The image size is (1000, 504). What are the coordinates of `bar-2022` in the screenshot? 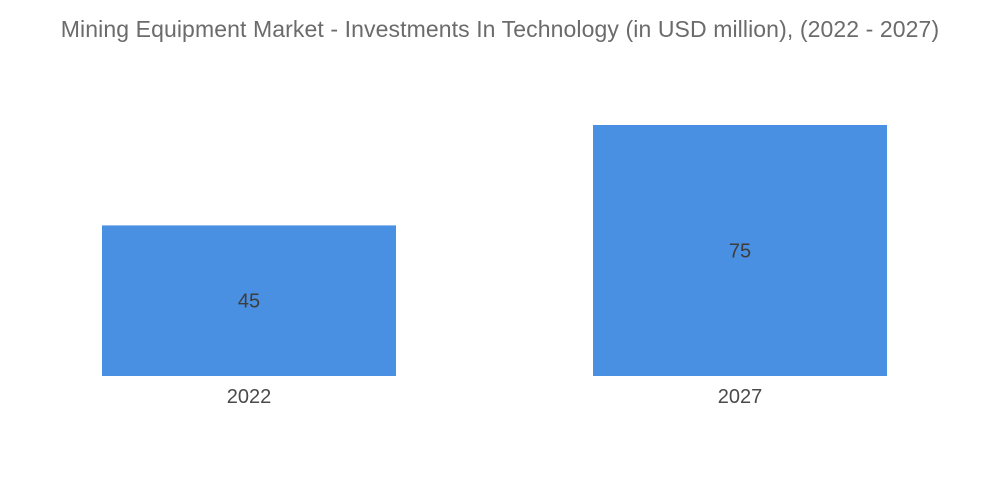 It's located at (249, 300).